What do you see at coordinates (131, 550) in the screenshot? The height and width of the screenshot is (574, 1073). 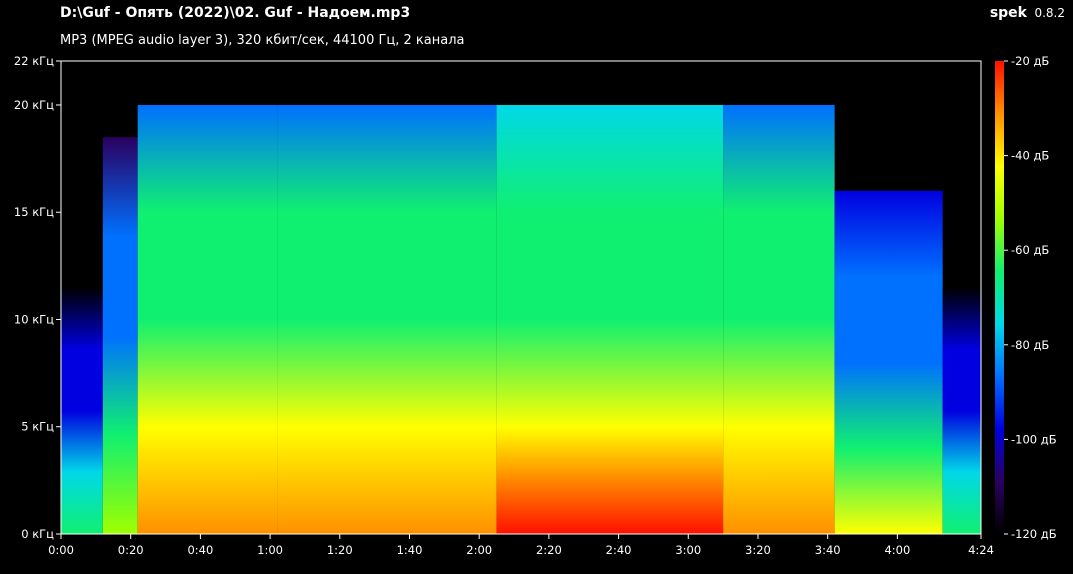 I see `x-tick-label: 0:20` at bounding box center [131, 550].